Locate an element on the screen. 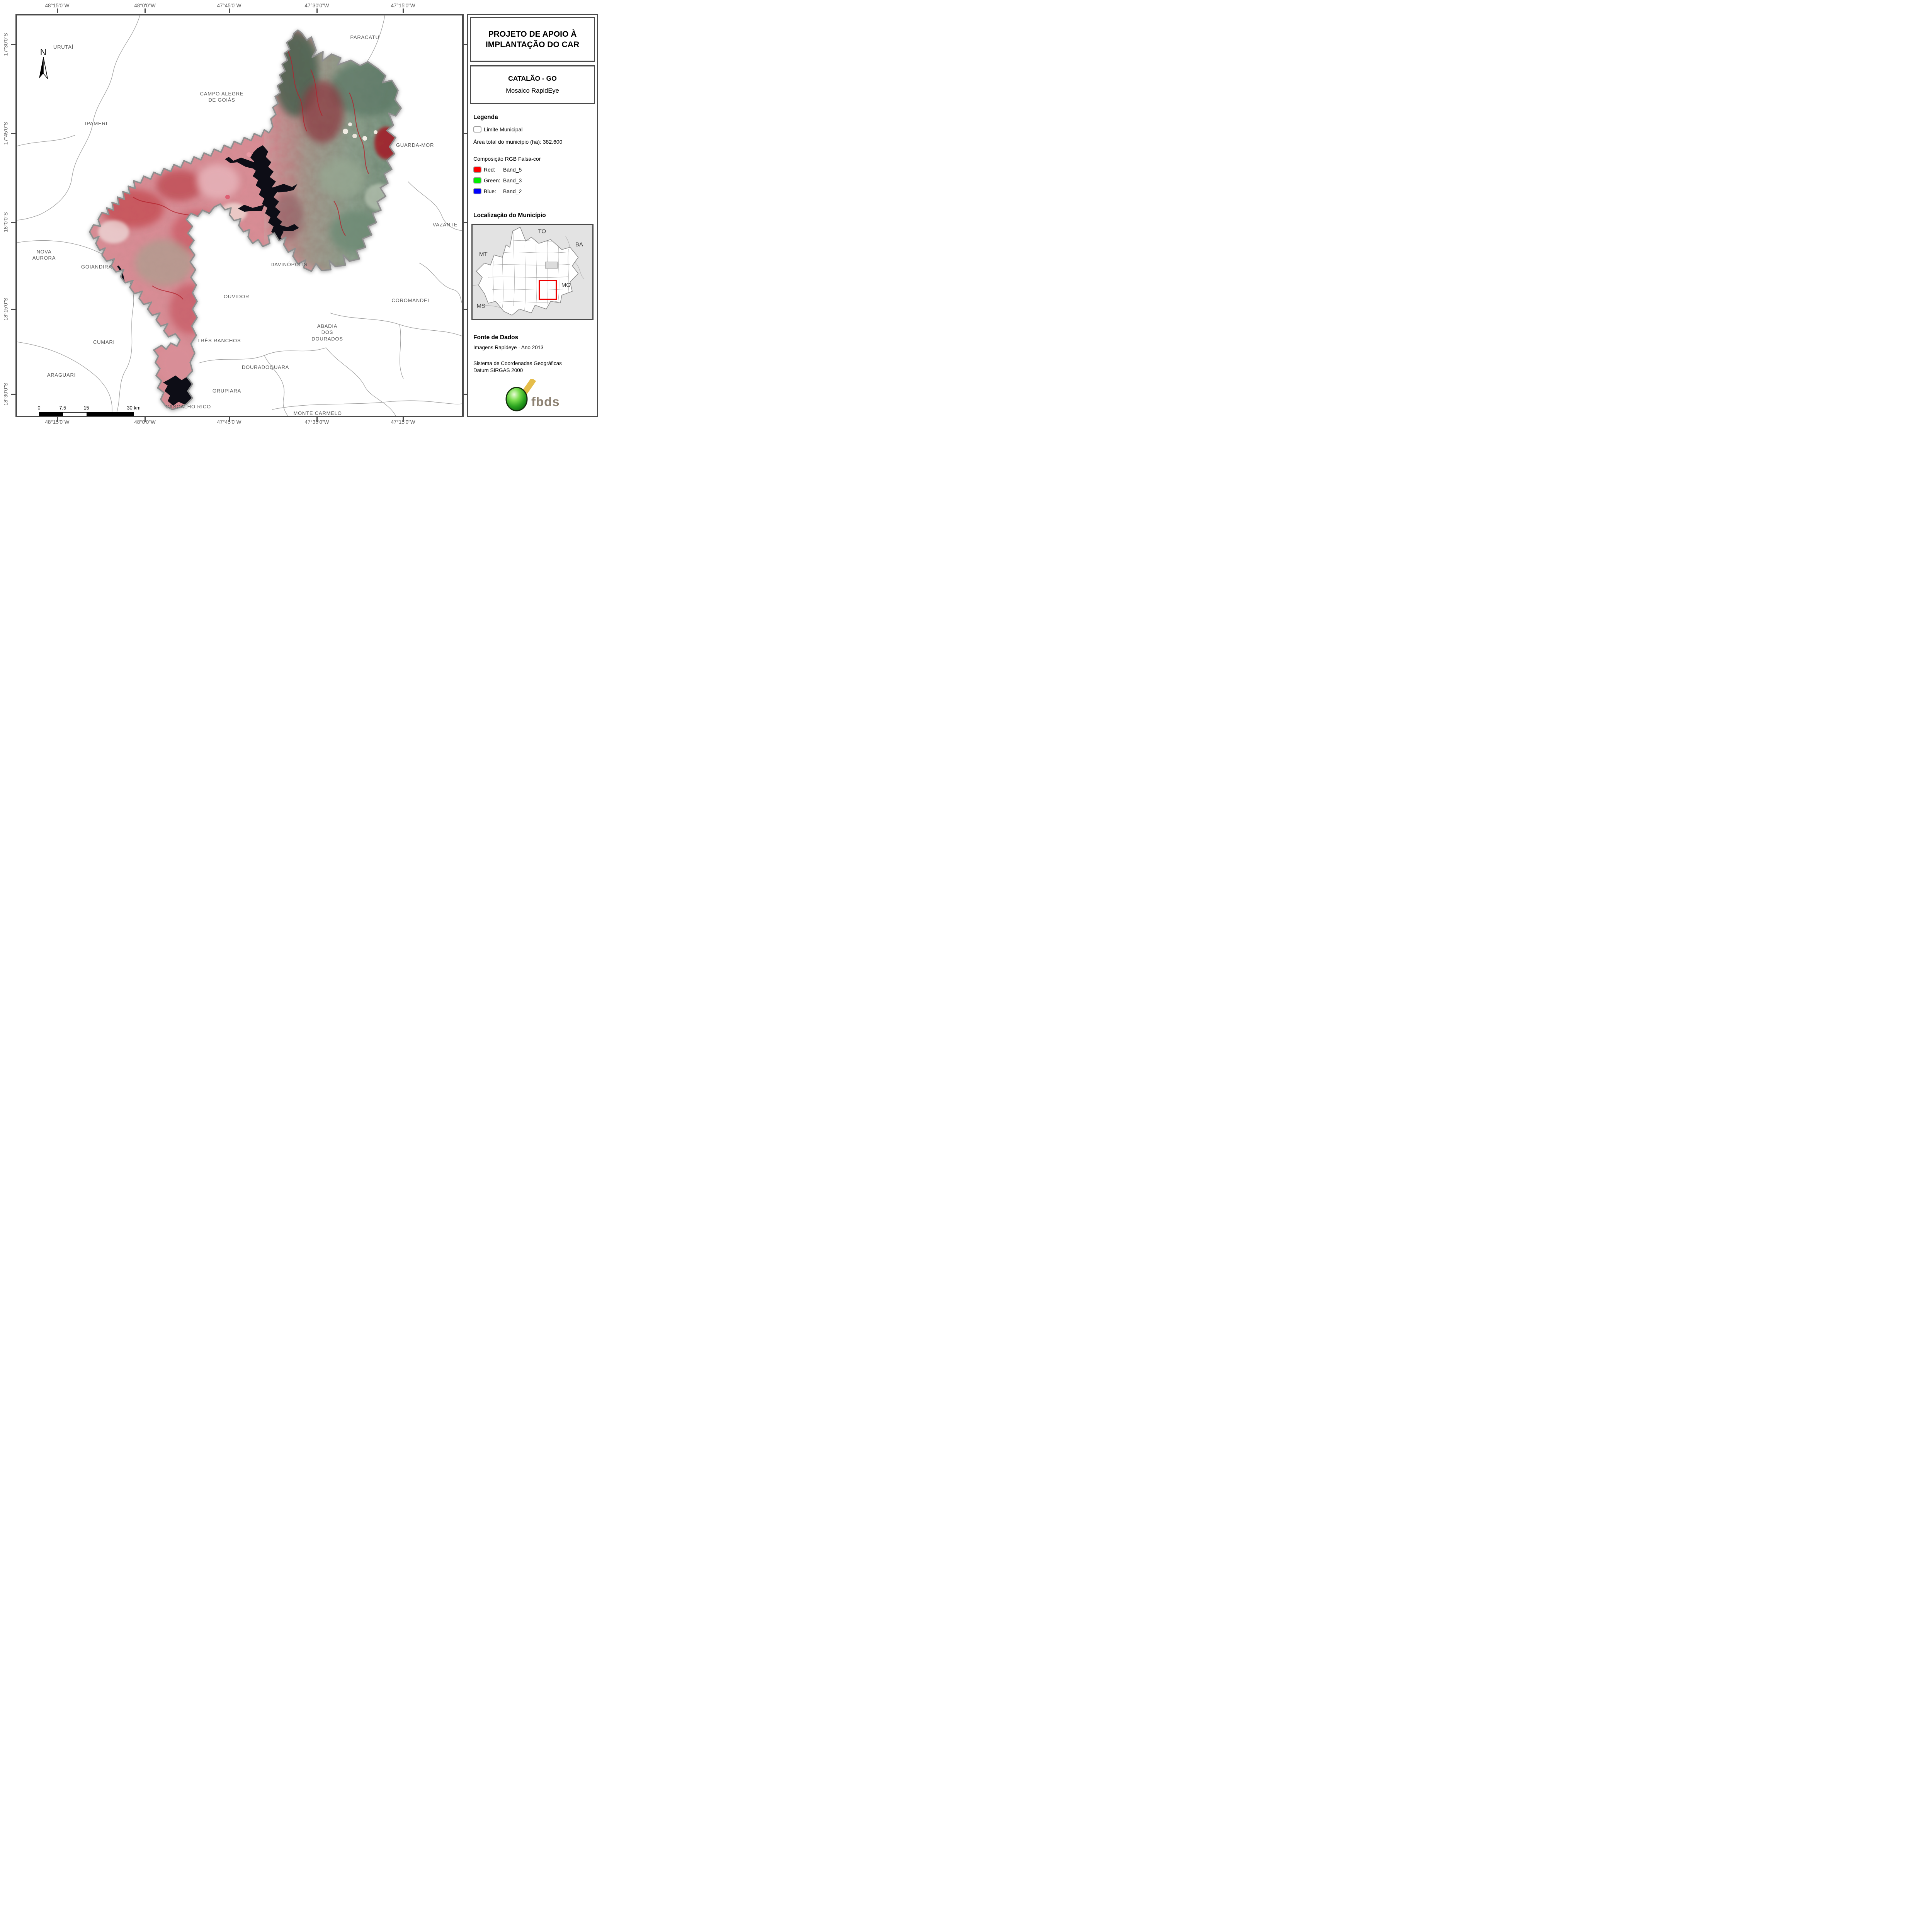 The image size is (1932, 1917). north-arrow: N is located at coordinates (43, 64).